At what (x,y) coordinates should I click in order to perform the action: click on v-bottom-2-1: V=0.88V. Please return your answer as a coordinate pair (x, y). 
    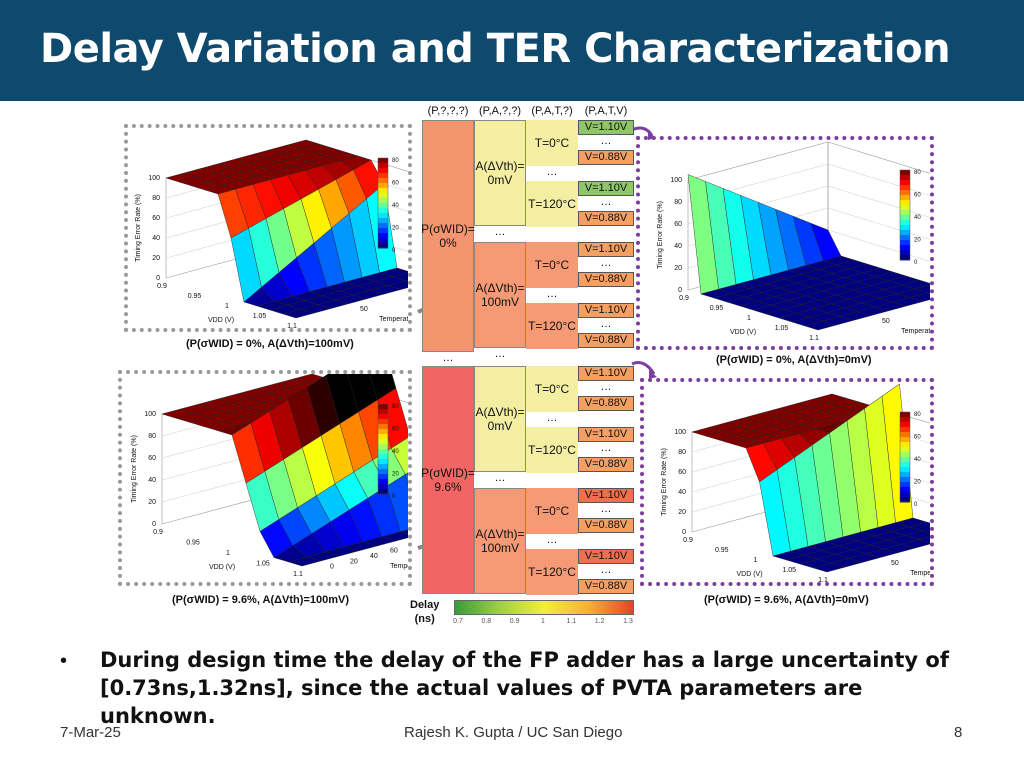
    Looking at the image, I should click on (606, 464).